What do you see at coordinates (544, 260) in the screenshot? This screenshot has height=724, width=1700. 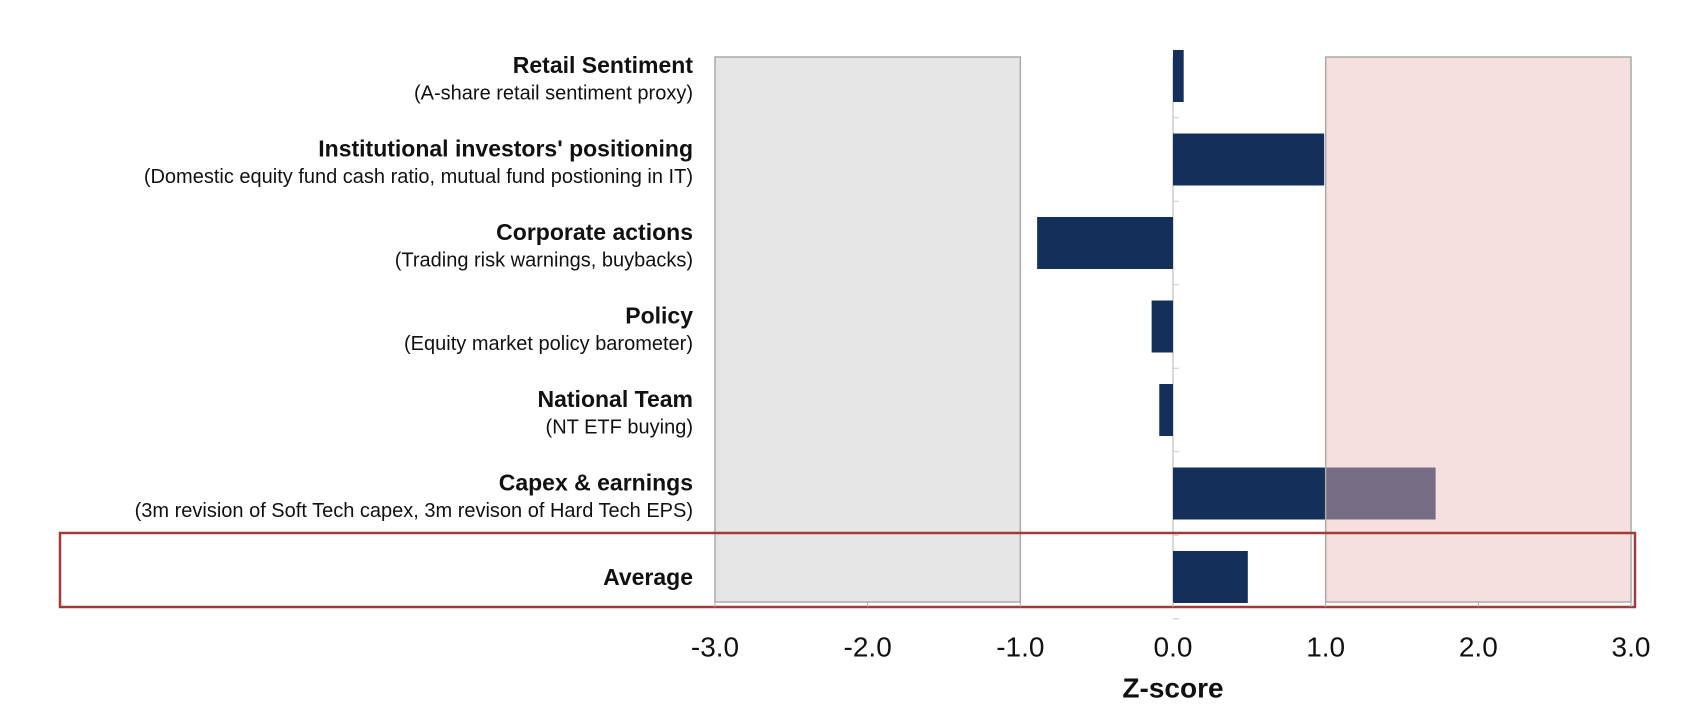 I see `category-description: (Trading risk warnings, buybacks)` at bounding box center [544, 260].